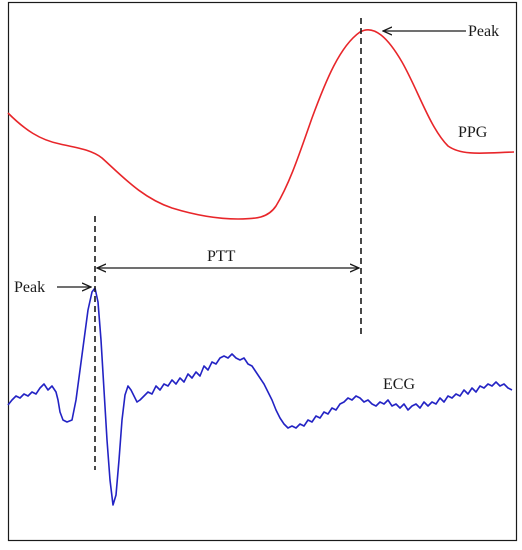 This screenshot has width=522, height=550. Describe the element at coordinates (399, 384) in the screenshot. I see `ecg-label: ECG` at that location.